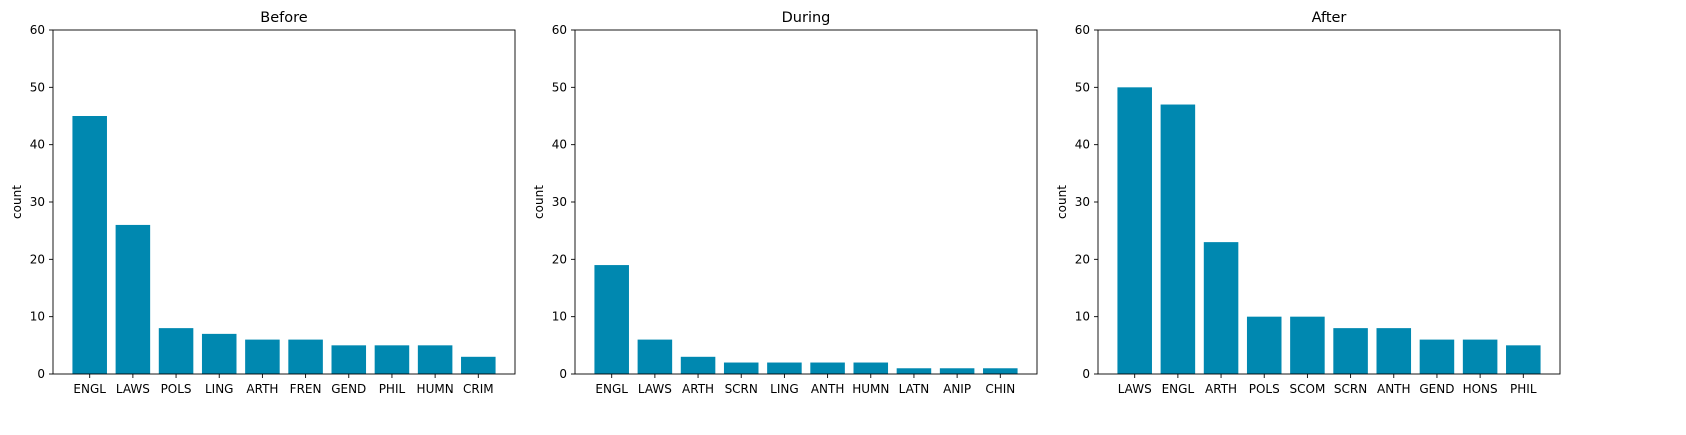 The width and height of the screenshot is (1686, 435). I want to click on x-tick-label: LATN, so click(914, 389).